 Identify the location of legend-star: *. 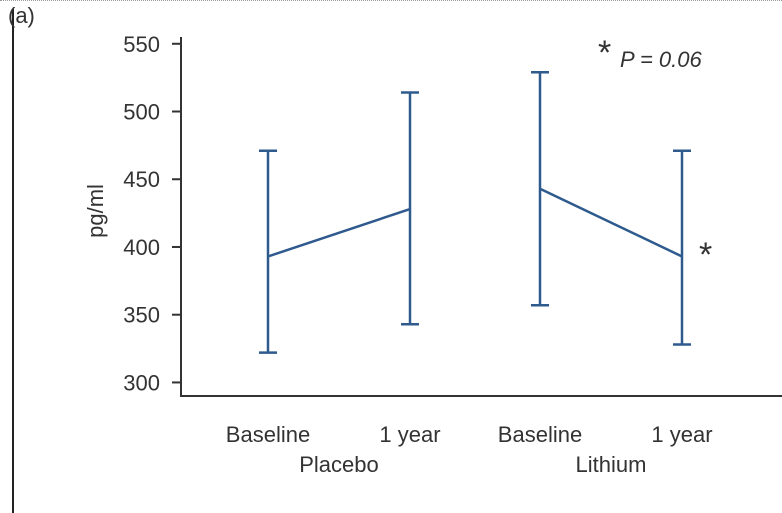
(604, 53).